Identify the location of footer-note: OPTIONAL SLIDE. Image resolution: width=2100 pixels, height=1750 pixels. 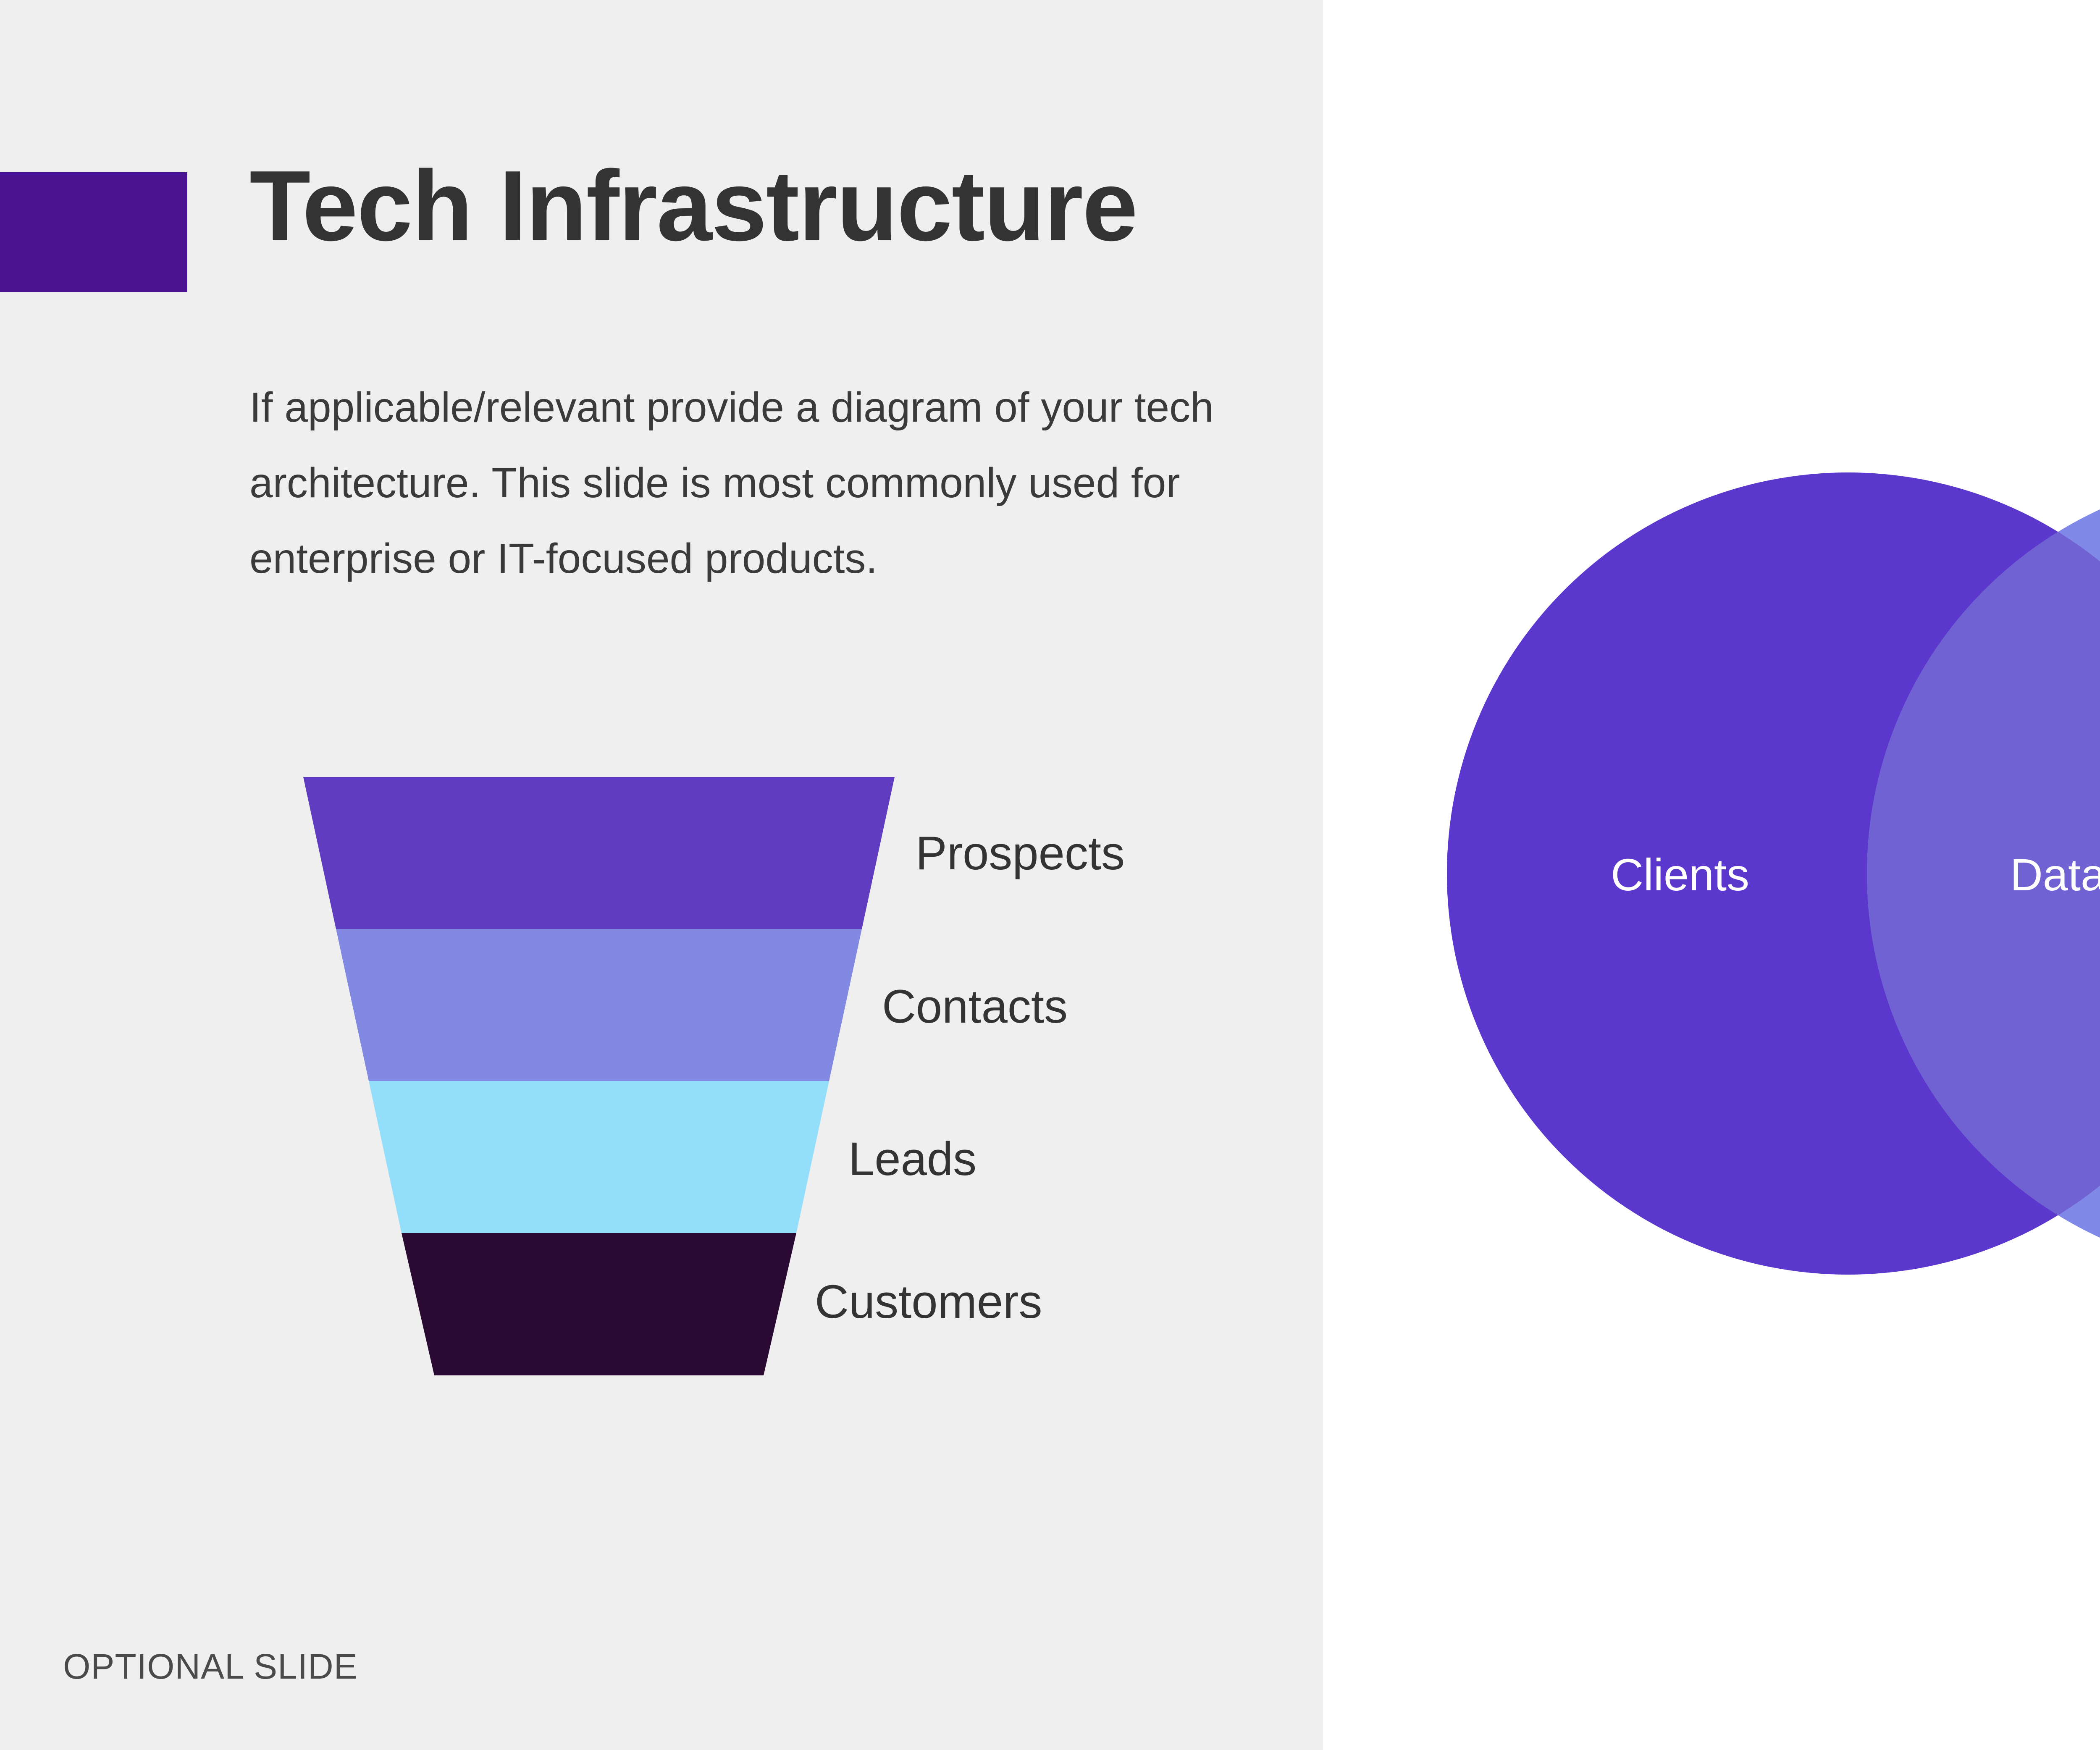
(210, 1666).